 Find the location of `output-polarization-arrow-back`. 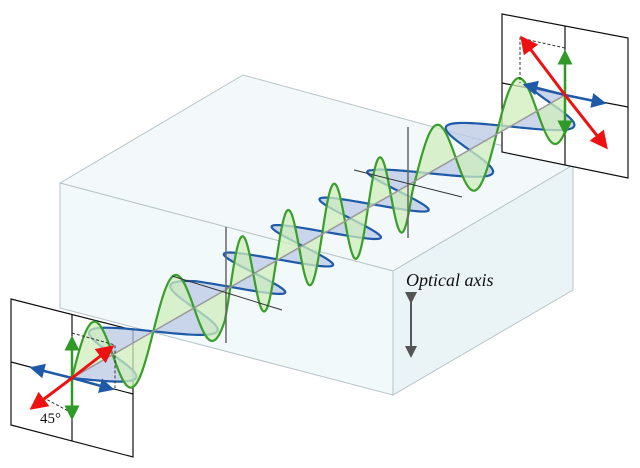

output-polarization-arrow-back is located at coordinates (585, 122).